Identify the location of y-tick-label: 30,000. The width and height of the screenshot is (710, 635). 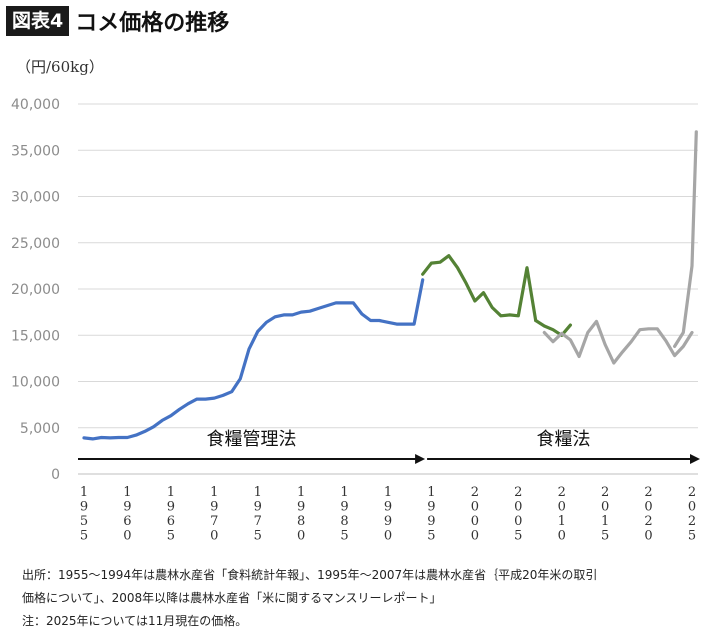
(35, 198).